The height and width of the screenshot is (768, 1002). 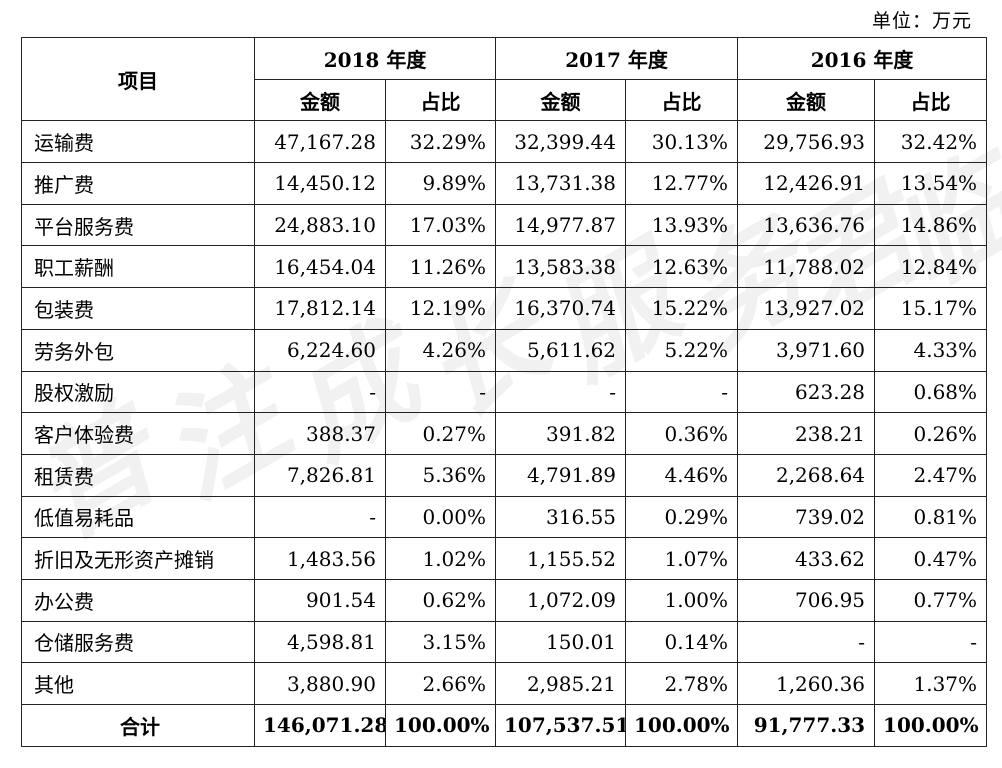 What do you see at coordinates (806, 558) in the screenshot?
I see `amount-cell: 433.62` at bounding box center [806, 558].